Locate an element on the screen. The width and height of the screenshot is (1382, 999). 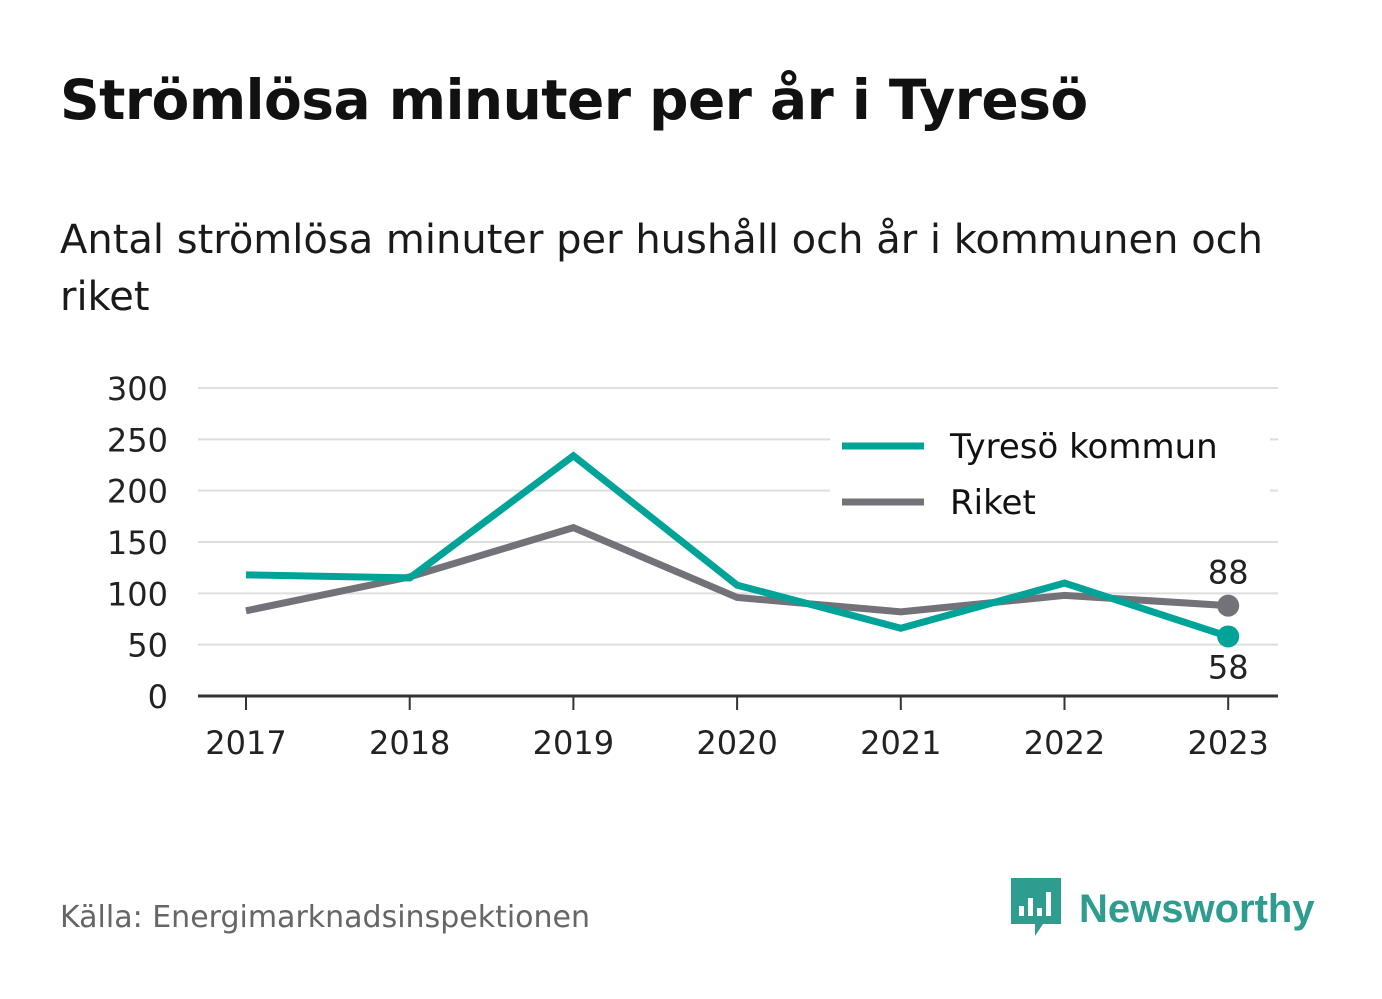
newsworthy-logo: Newsworthy is located at coordinates (1163, 909).